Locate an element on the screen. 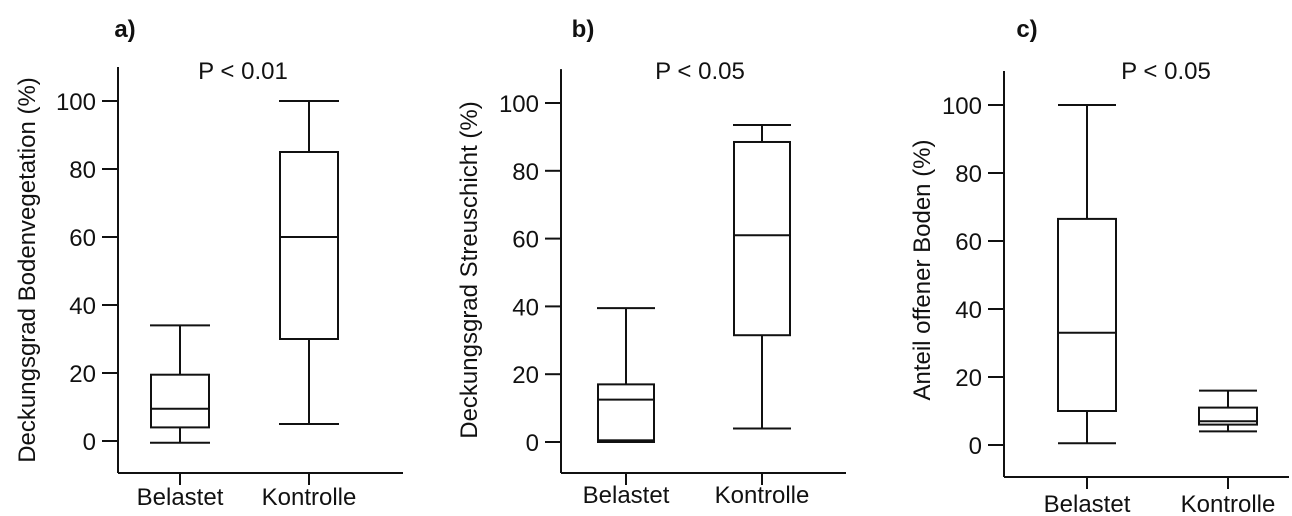  y-axis-label: Anteil offener Boden (%) is located at coordinates (922, 269).